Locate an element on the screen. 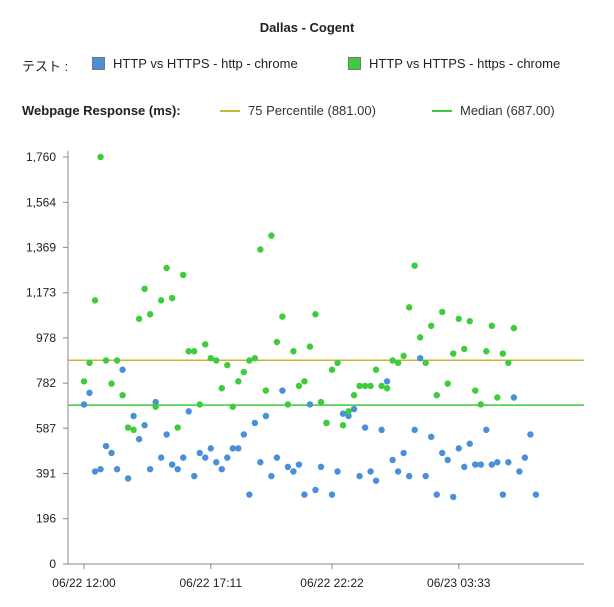 This screenshot has width=614, height=607. legend-https: HTTP vs HTTPS - https - chrome is located at coordinates (454, 63).